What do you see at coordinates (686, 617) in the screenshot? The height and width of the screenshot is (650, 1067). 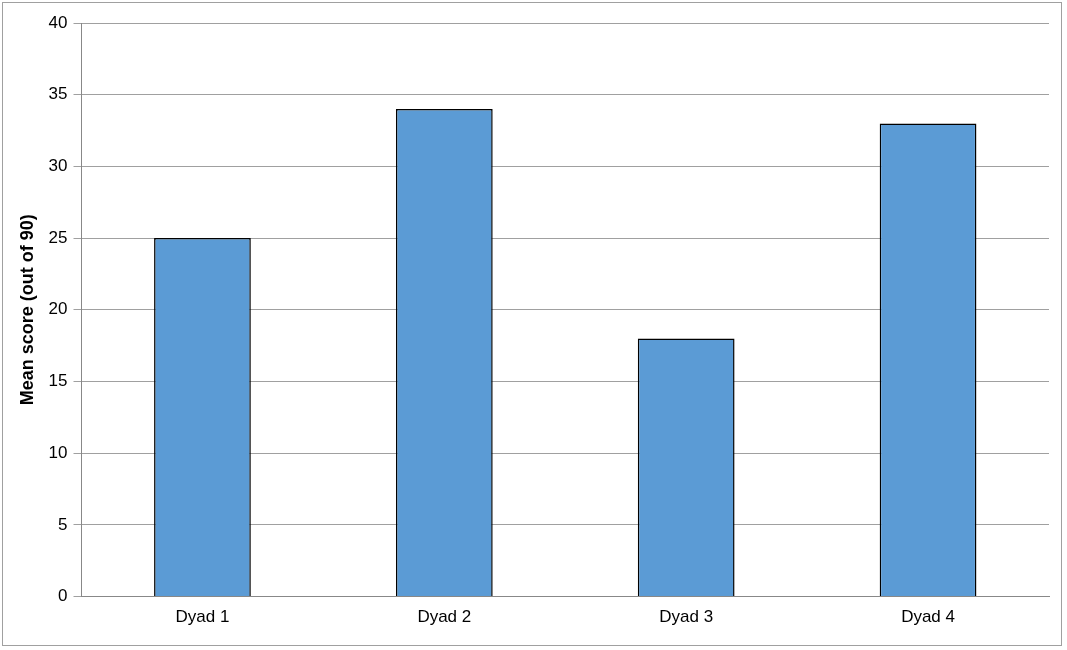 I see `x-tick-label: Dyad 3` at bounding box center [686, 617].